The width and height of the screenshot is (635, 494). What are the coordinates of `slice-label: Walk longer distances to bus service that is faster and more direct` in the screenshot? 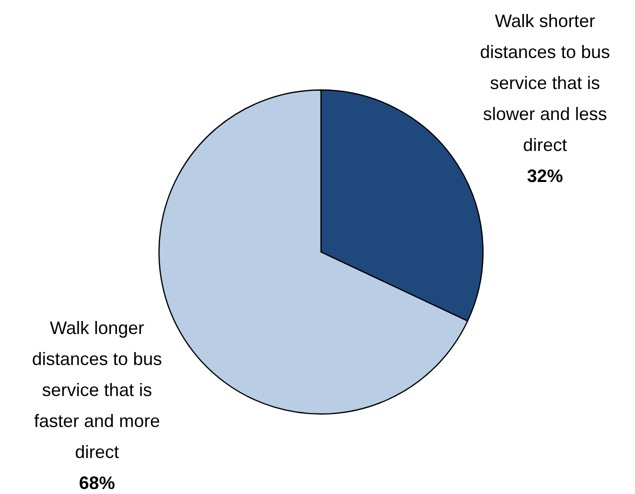 It's located at (97, 390).